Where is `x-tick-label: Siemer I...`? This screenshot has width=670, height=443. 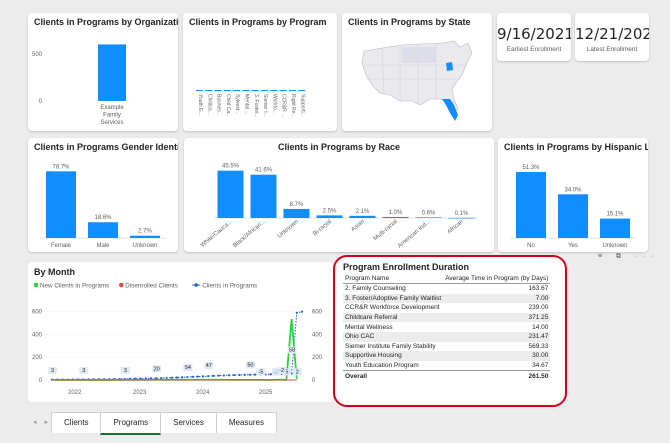
x-tick-label: Siemer I... is located at coordinates (265, 105).